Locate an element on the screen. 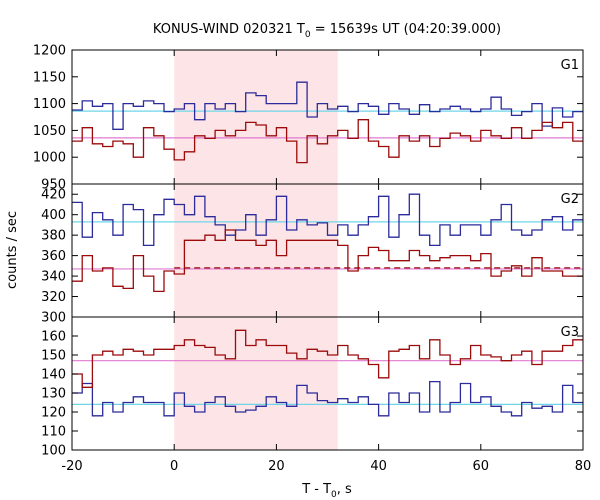 The height and width of the screenshot is (500, 600). y-tick-label: 1150 is located at coordinates (49, 77).